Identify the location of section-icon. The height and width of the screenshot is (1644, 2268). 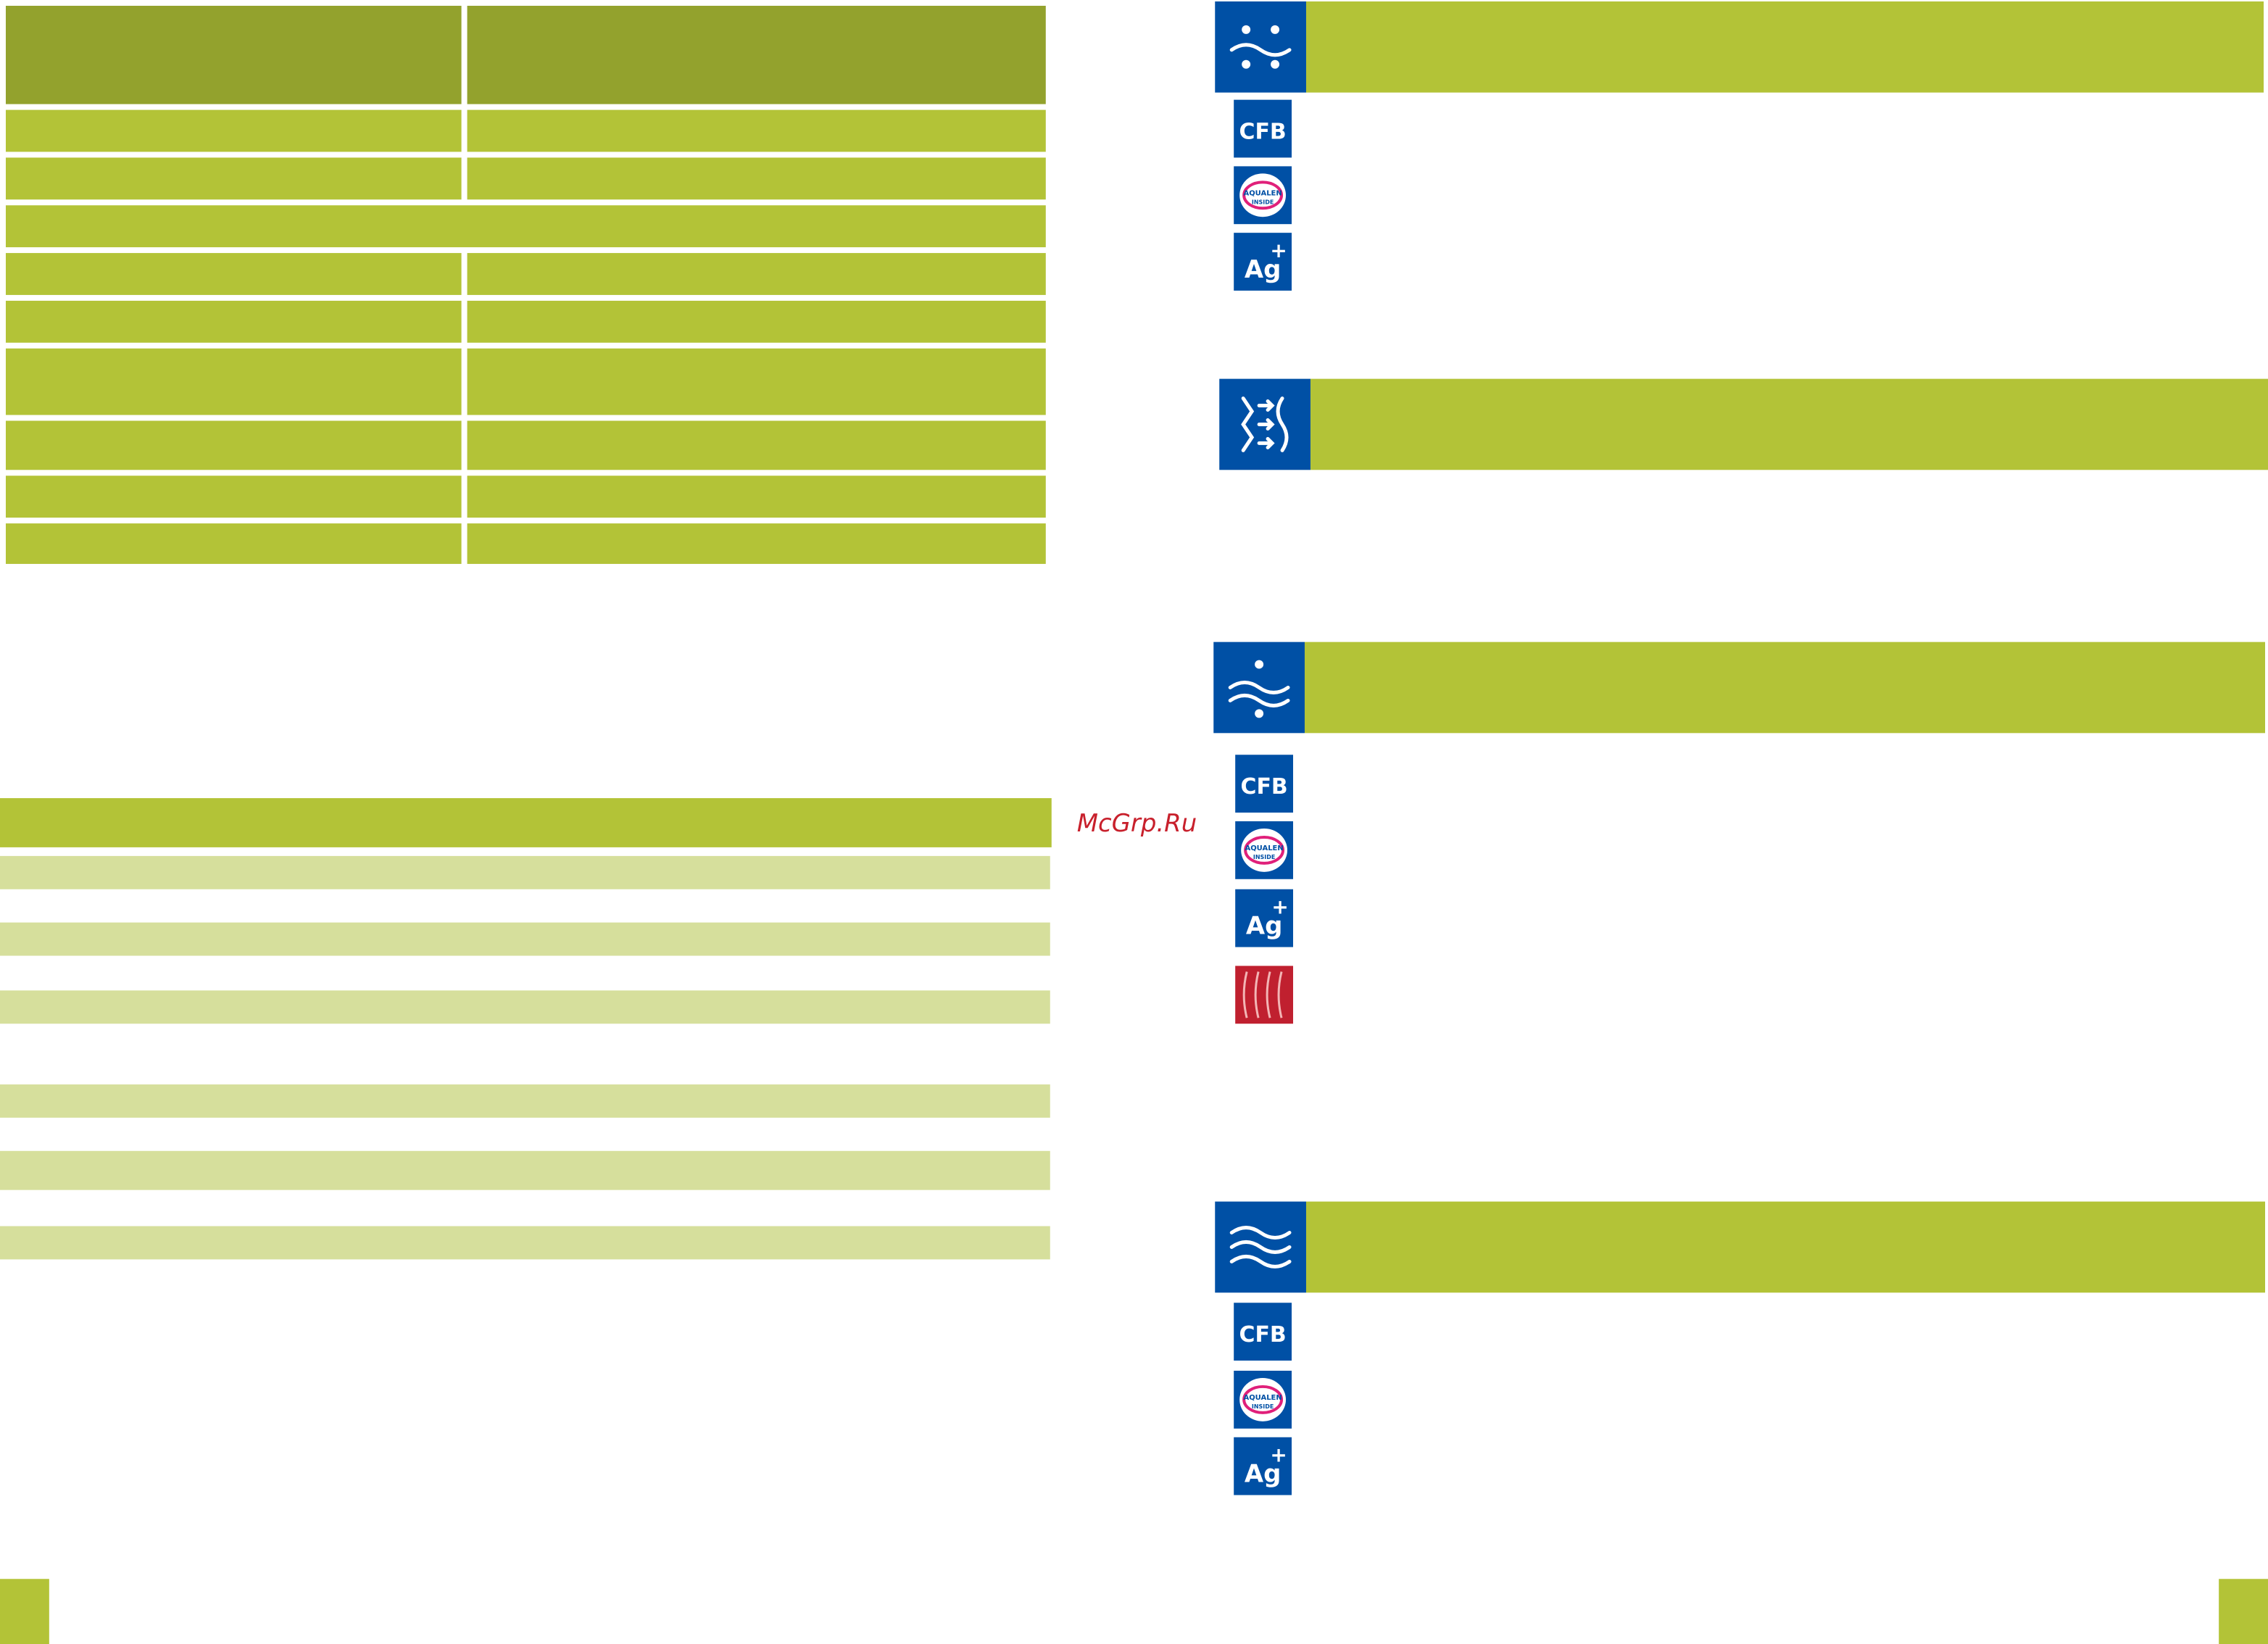
(1260, 47).